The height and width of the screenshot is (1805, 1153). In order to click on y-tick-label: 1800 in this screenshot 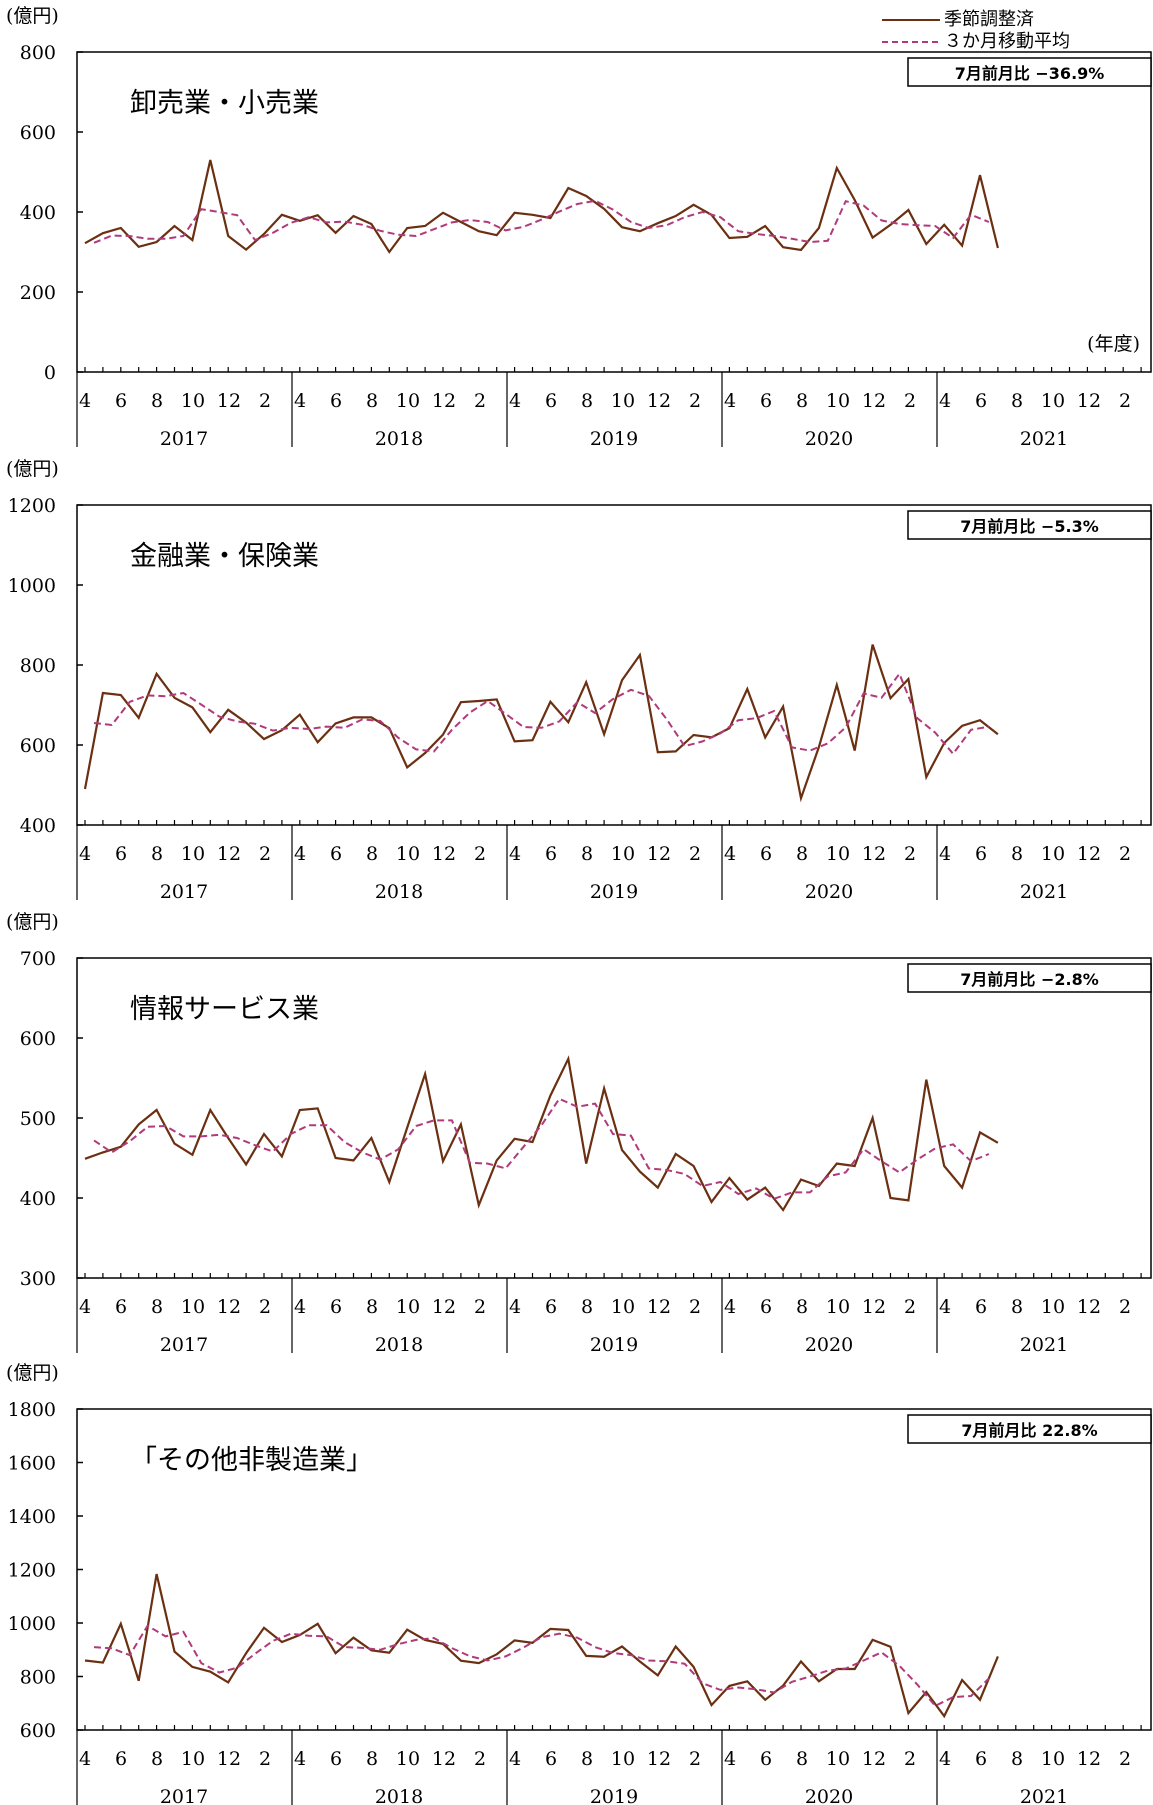, I will do `click(32, 1410)`.